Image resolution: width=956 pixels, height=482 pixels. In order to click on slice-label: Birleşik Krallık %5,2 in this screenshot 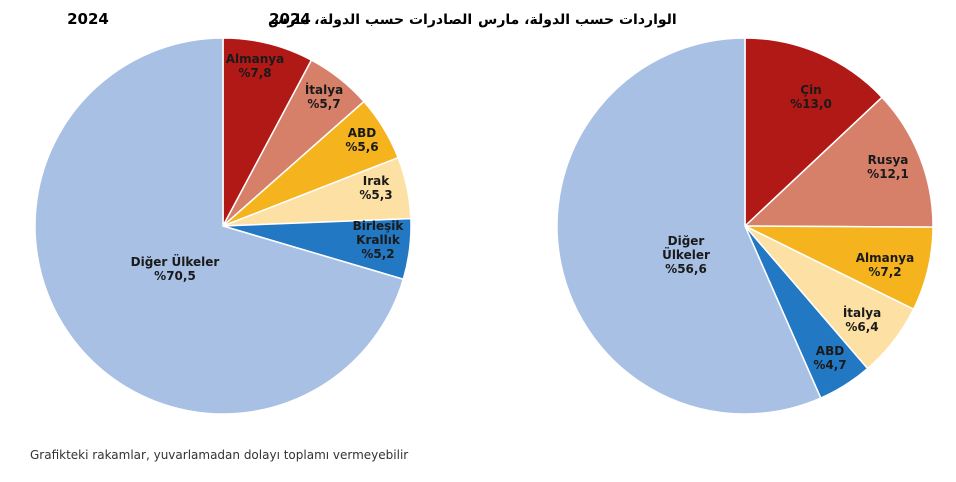, I will do `click(379, 240)`.